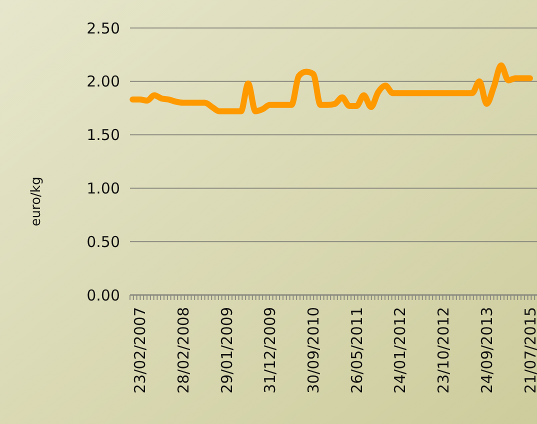  I want to click on y-tick-label: 0.00, so click(103, 295).